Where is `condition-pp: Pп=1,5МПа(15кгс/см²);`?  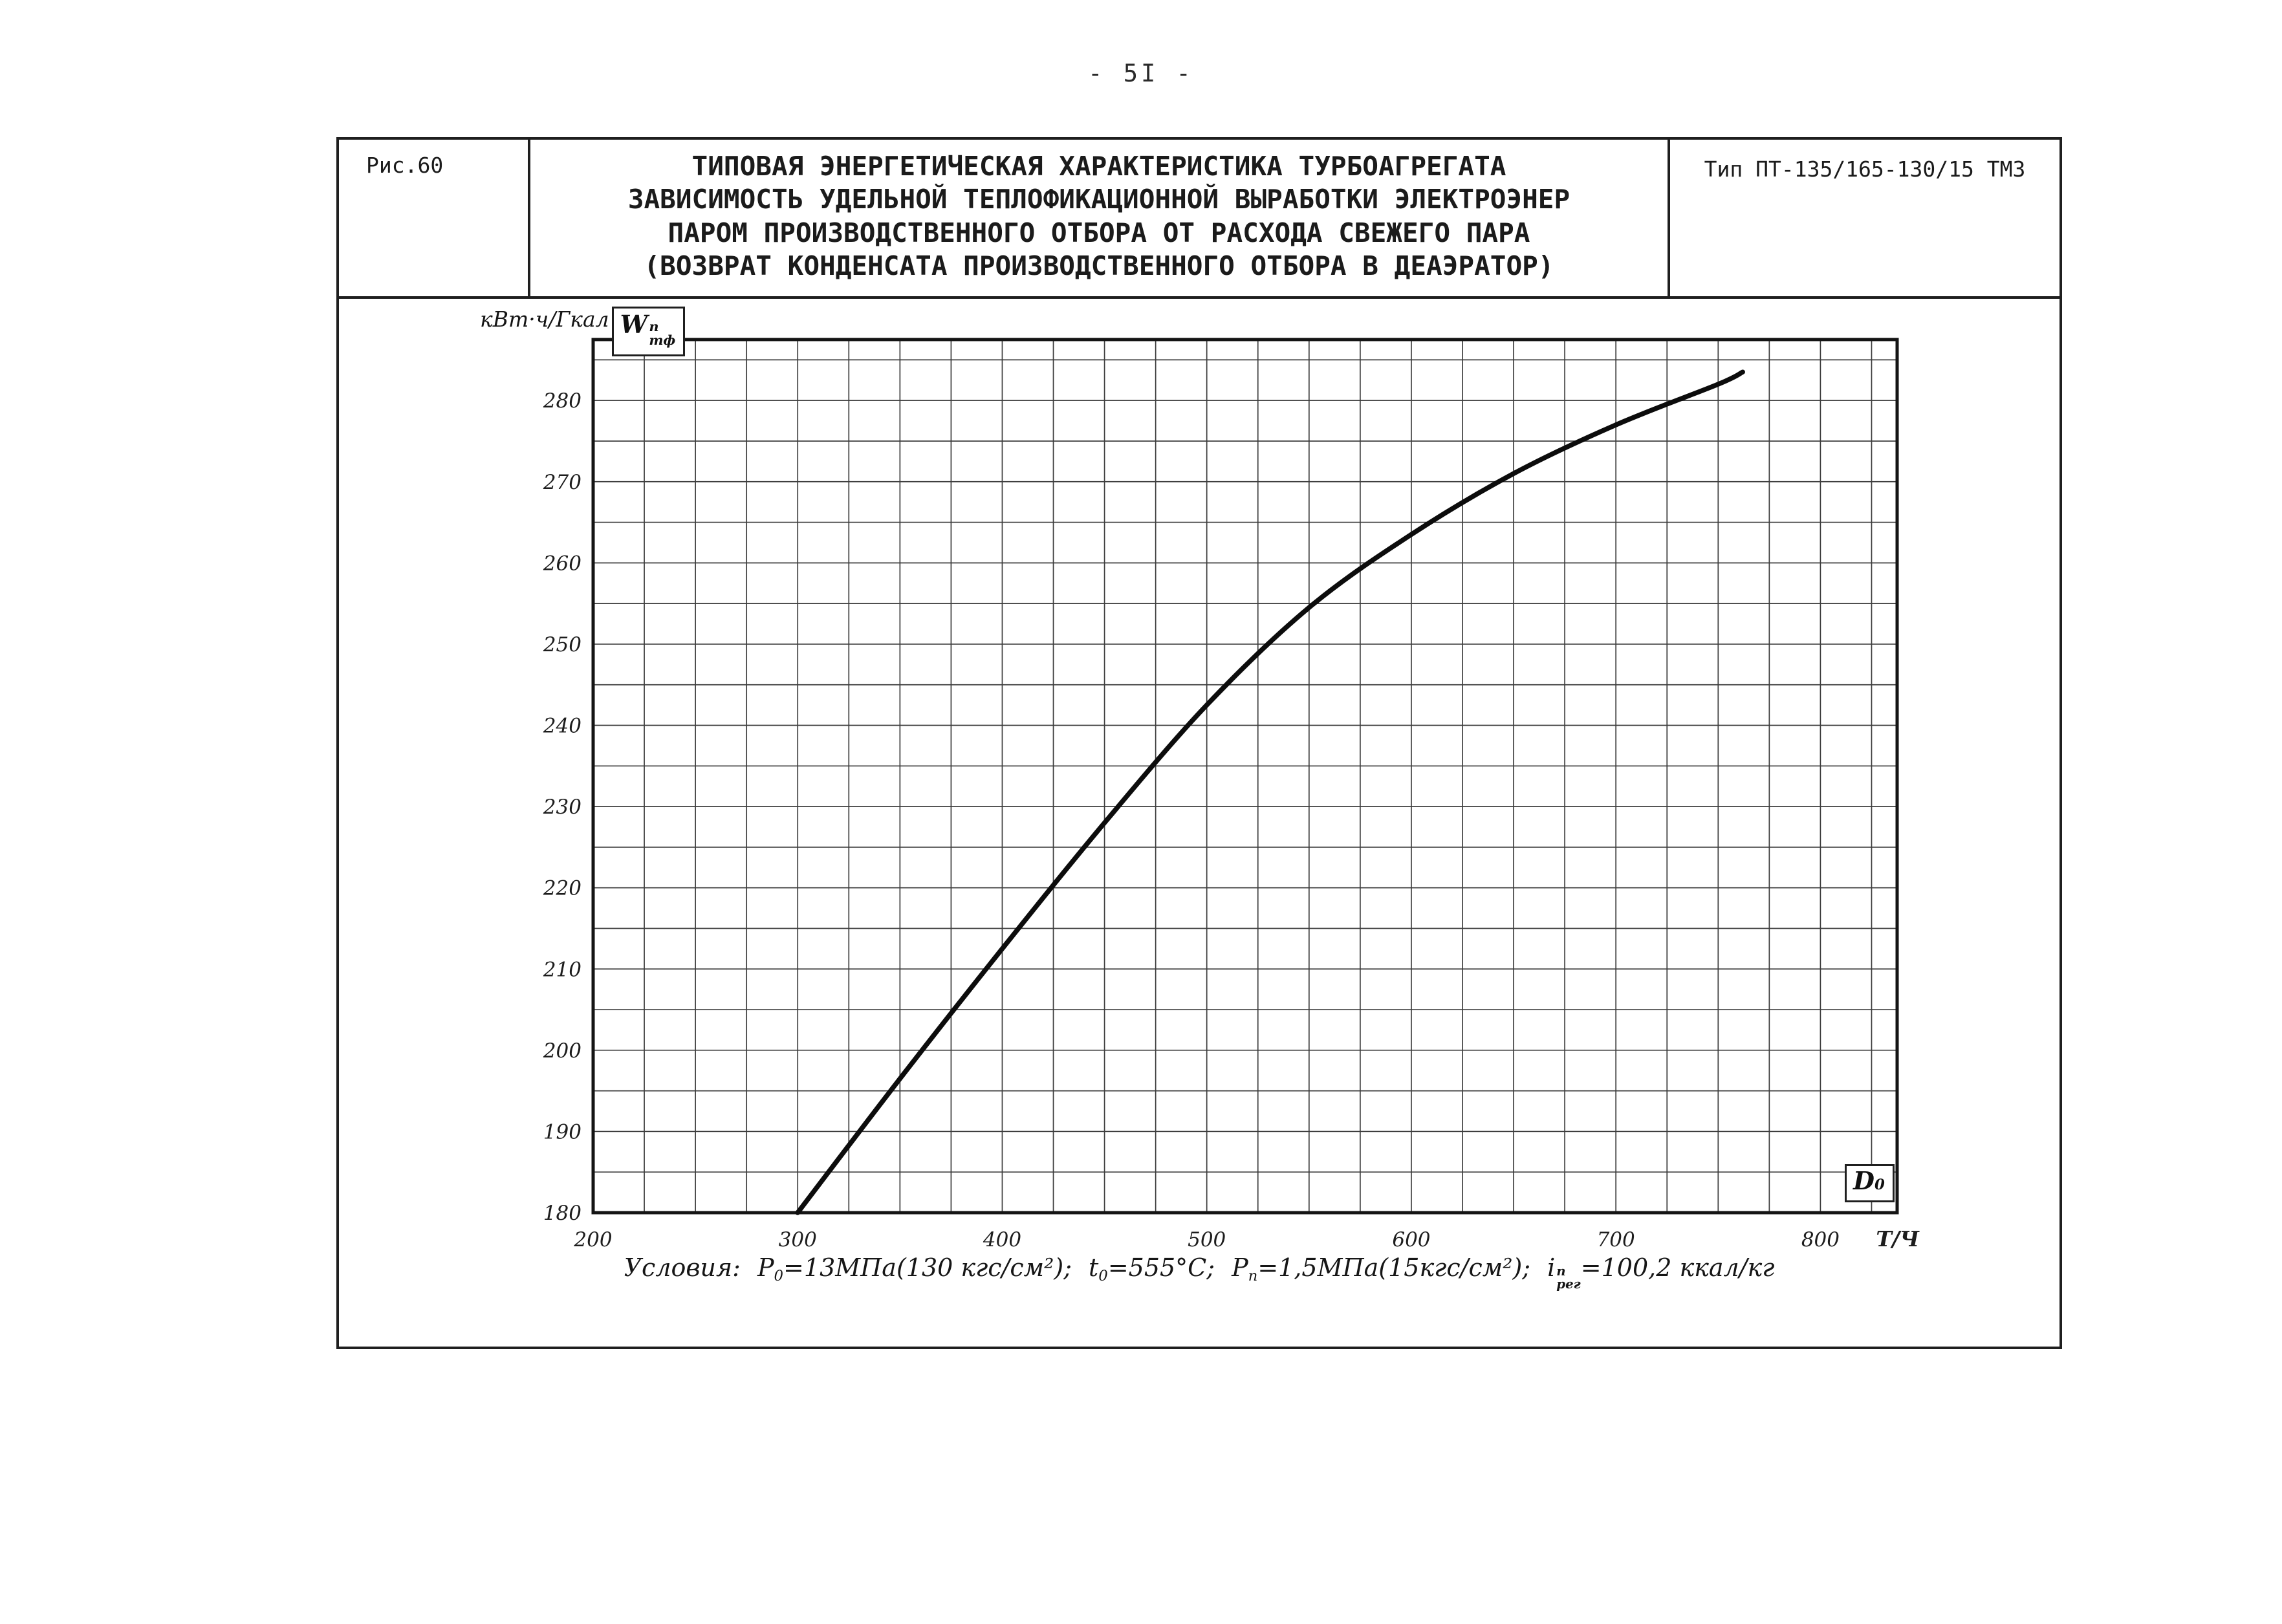 condition-pp: Pп=1,5МПа(15кгс/см²); is located at coordinates (1382, 1269).